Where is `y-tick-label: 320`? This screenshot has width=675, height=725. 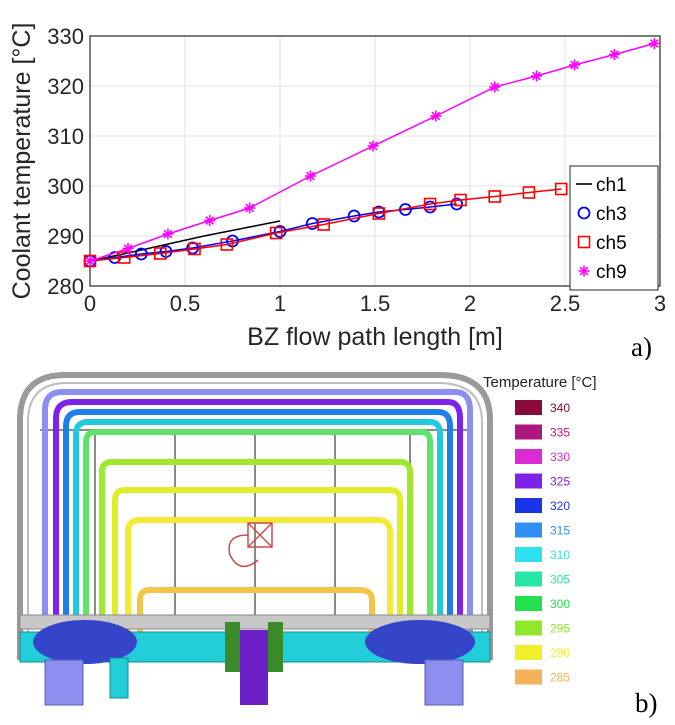 y-tick-label: 320 is located at coordinates (65, 86).